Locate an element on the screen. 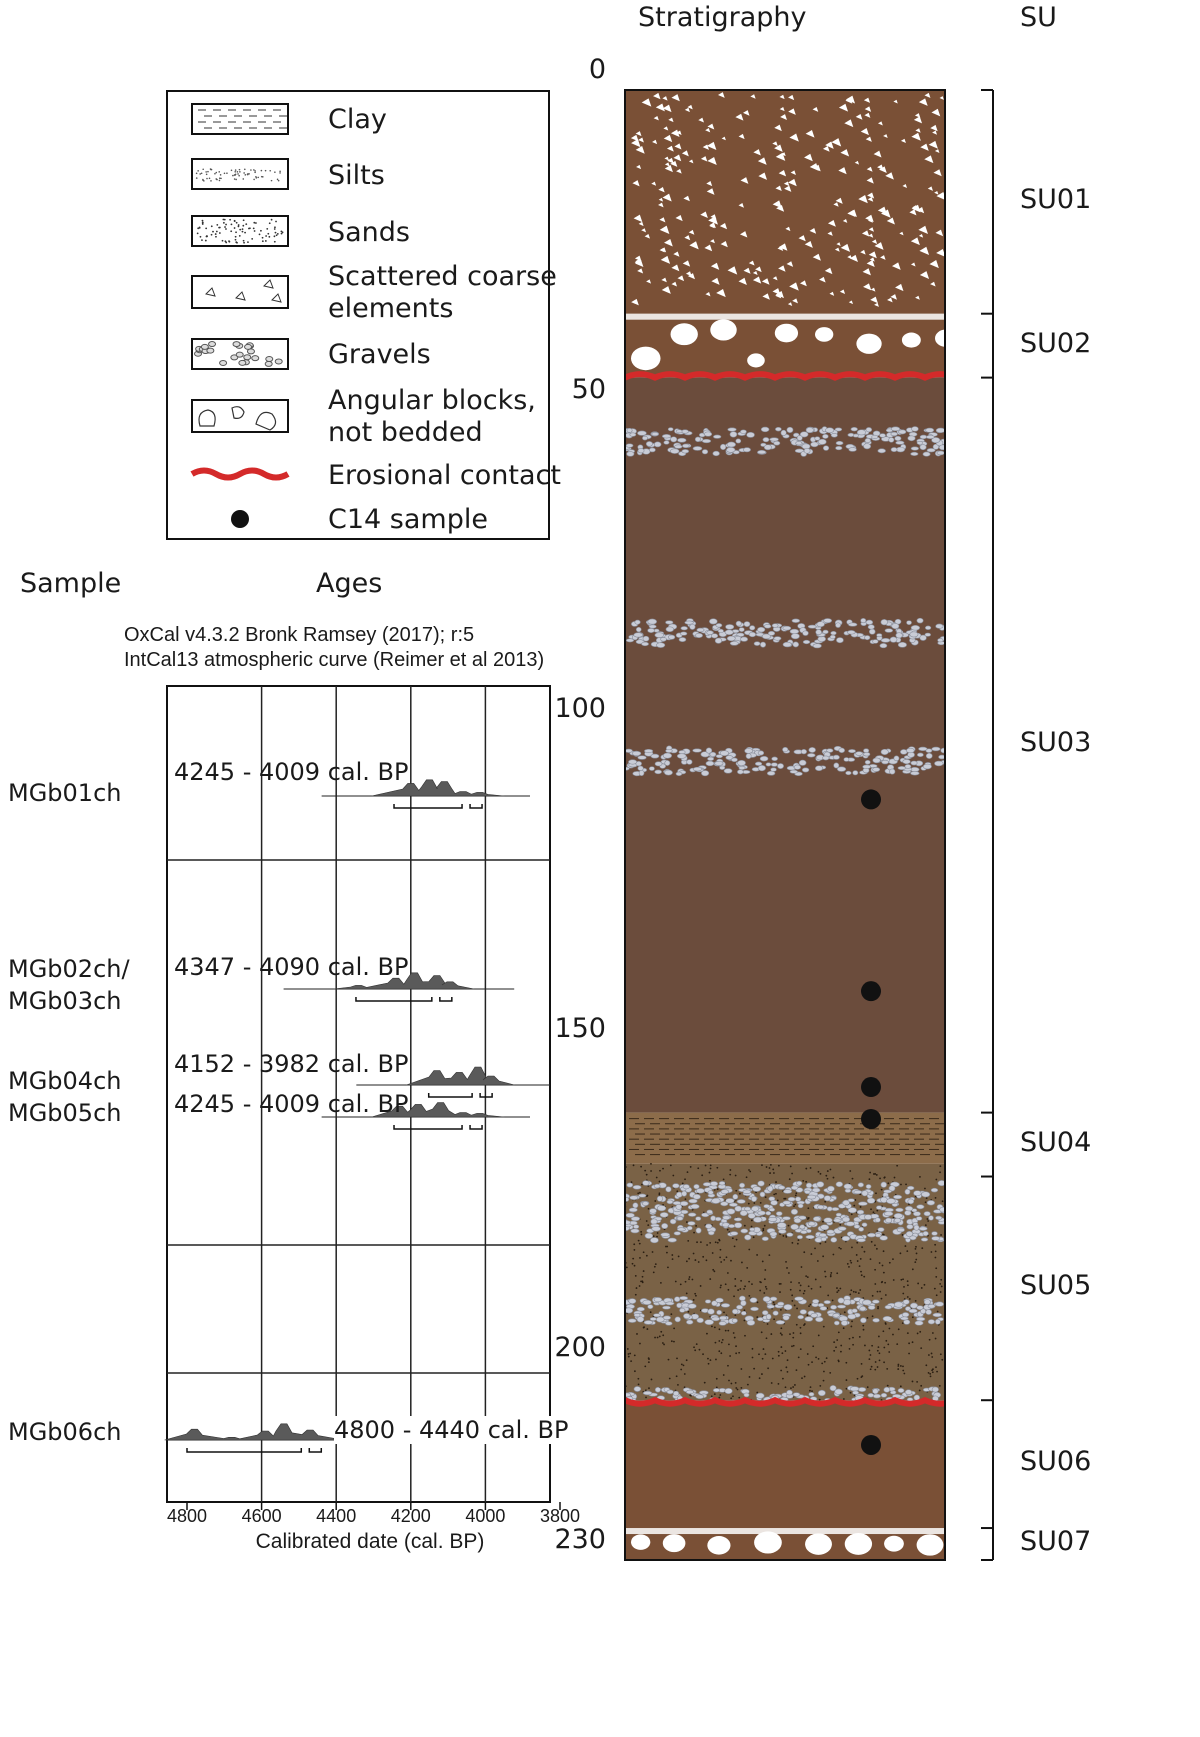  su-label-su02: SU02 is located at coordinates (1056, 343).